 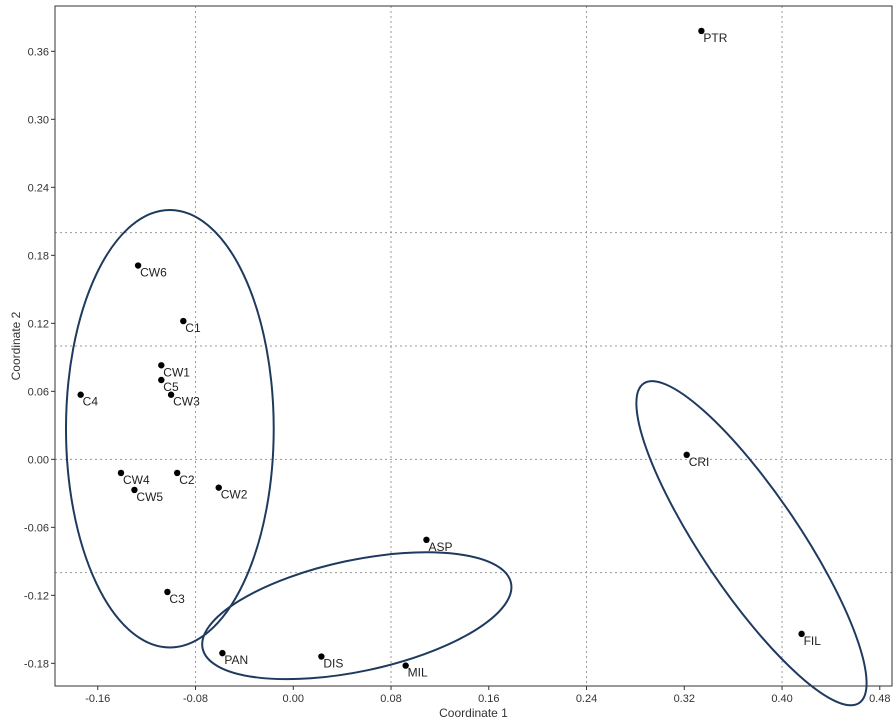 I want to click on x-tick-label: 0.08, so click(x=390, y=699).